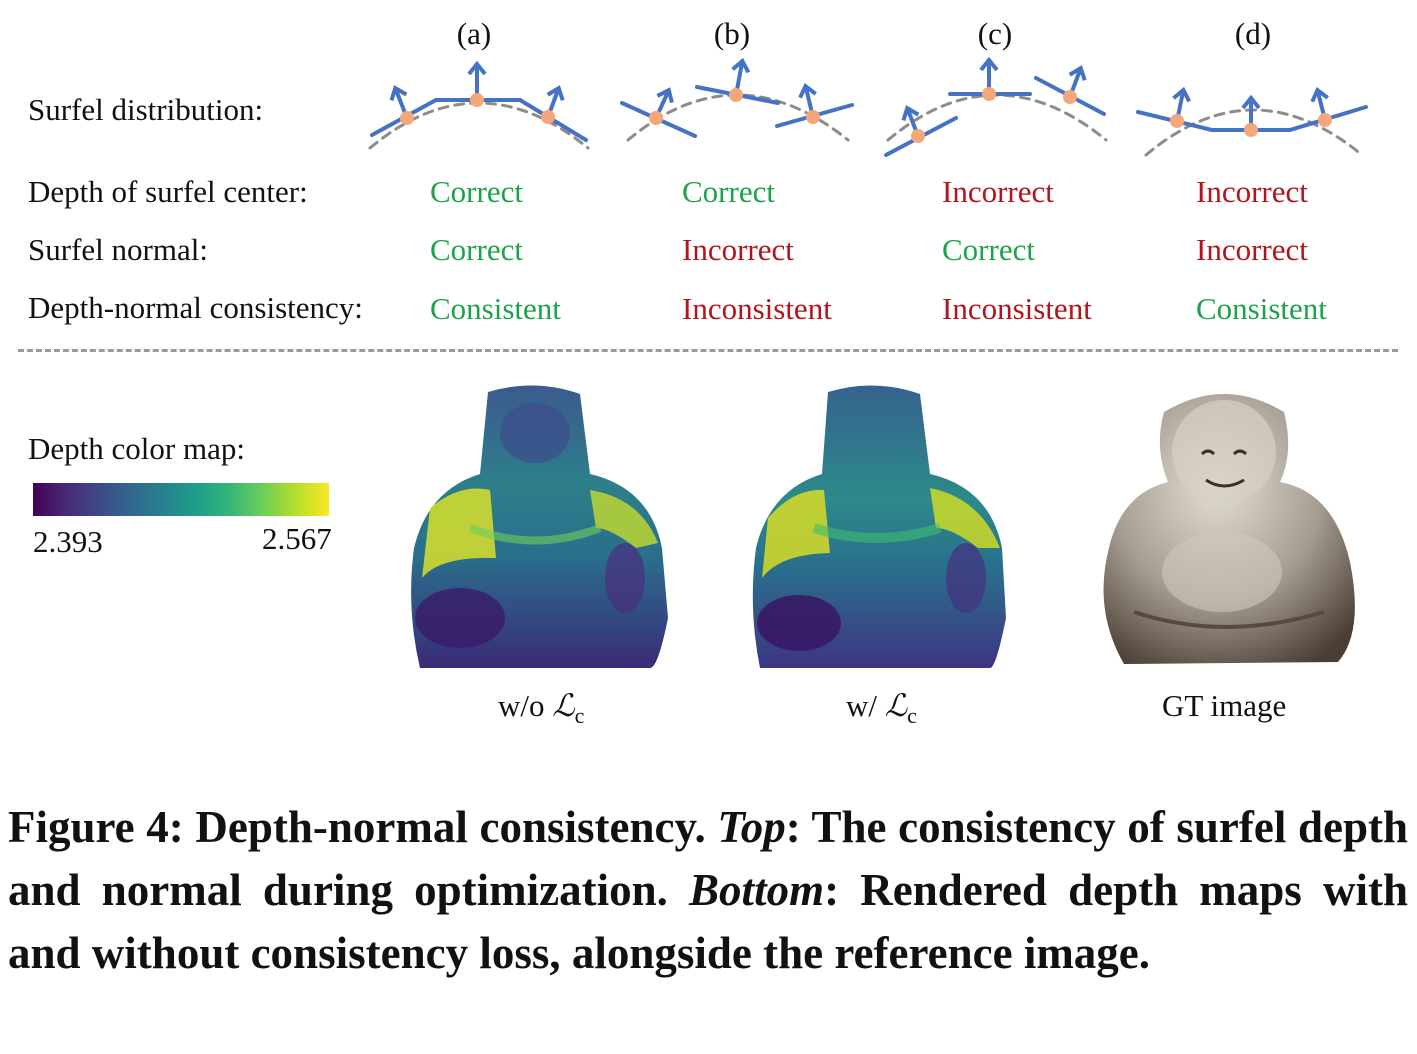 The height and width of the screenshot is (1054, 1417). What do you see at coordinates (995, 33) in the screenshot?
I see `column-label-c: (c)` at bounding box center [995, 33].